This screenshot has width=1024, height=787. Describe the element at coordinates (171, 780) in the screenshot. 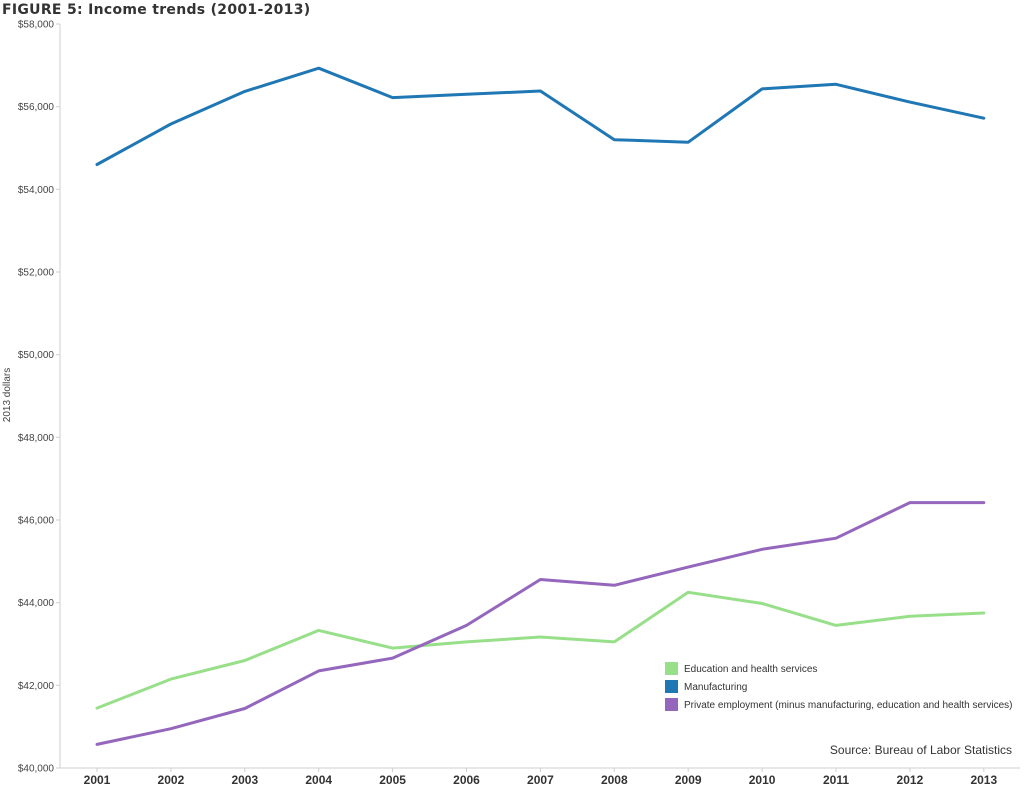

I see `x-tick-label: 2002` at that location.